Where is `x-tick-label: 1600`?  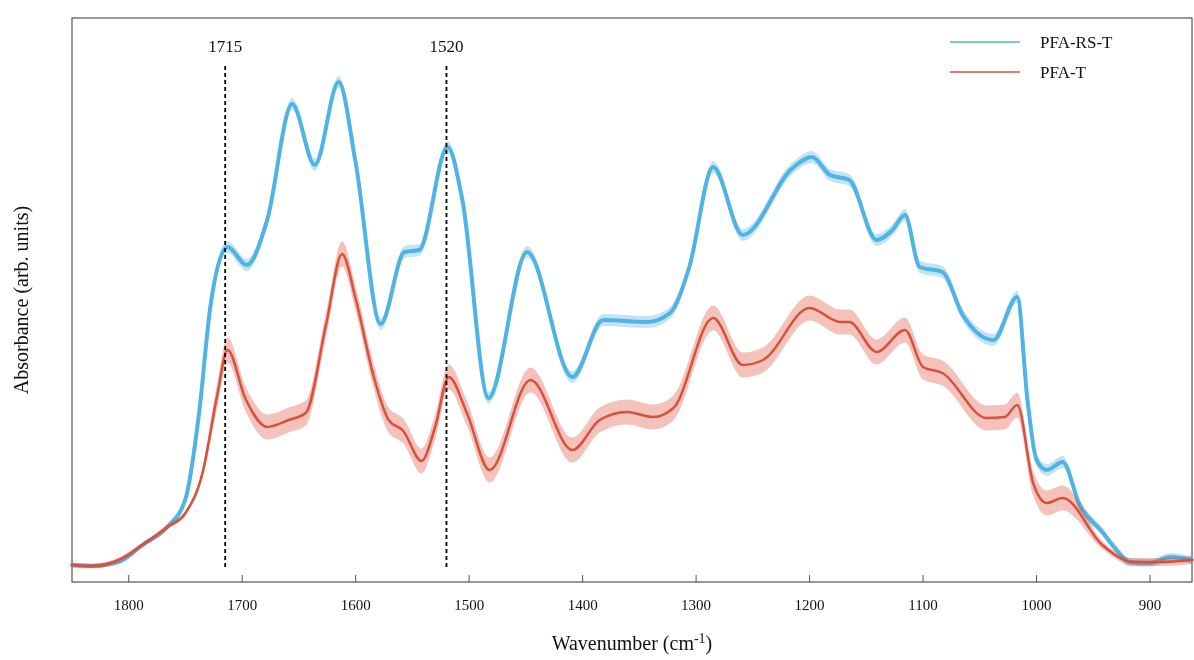 x-tick-label: 1600 is located at coordinates (355, 605).